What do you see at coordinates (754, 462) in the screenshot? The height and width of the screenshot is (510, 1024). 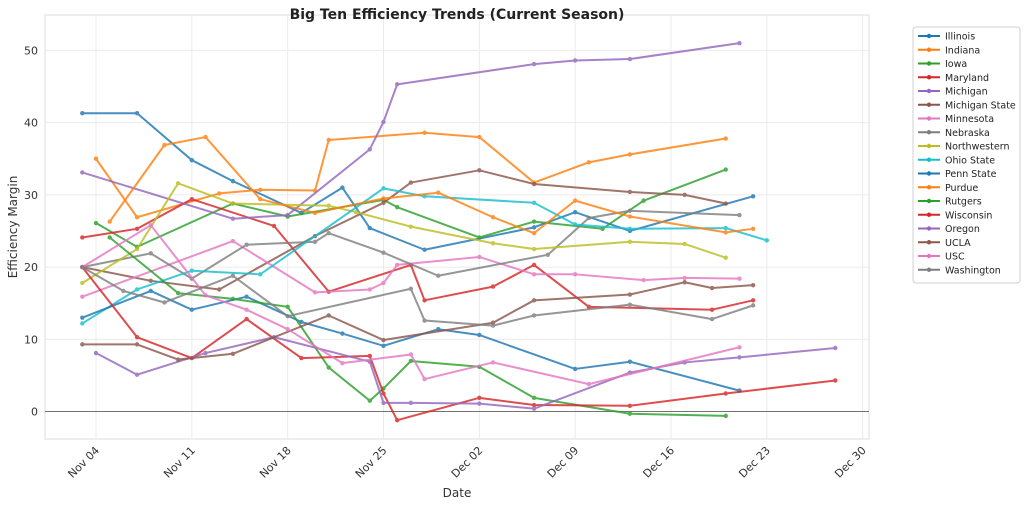 I see `x-tick-label: Dec 23` at bounding box center [754, 462].